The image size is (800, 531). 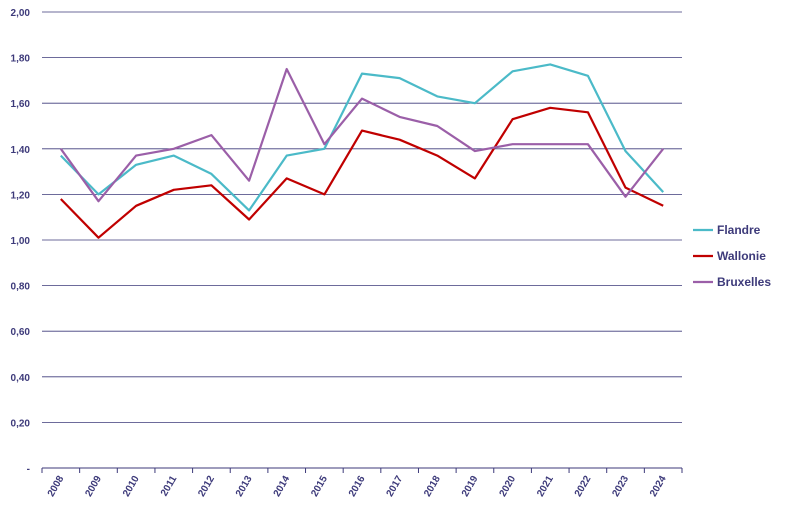 I want to click on y-tick-label: 1,40, so click(x=21, y=150).